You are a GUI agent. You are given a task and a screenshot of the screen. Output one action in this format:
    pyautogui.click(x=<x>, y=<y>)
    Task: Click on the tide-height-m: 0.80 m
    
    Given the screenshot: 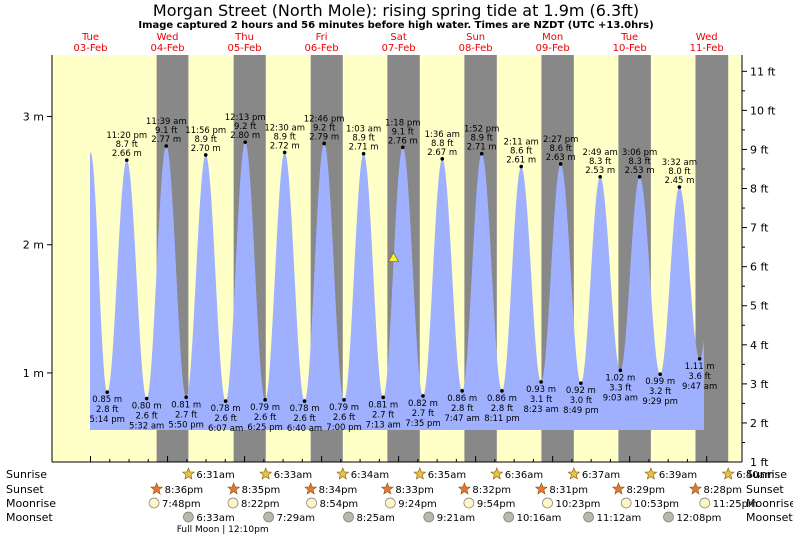 What is the action you would take?
    pyautogui.click(x=147, y=407)
    